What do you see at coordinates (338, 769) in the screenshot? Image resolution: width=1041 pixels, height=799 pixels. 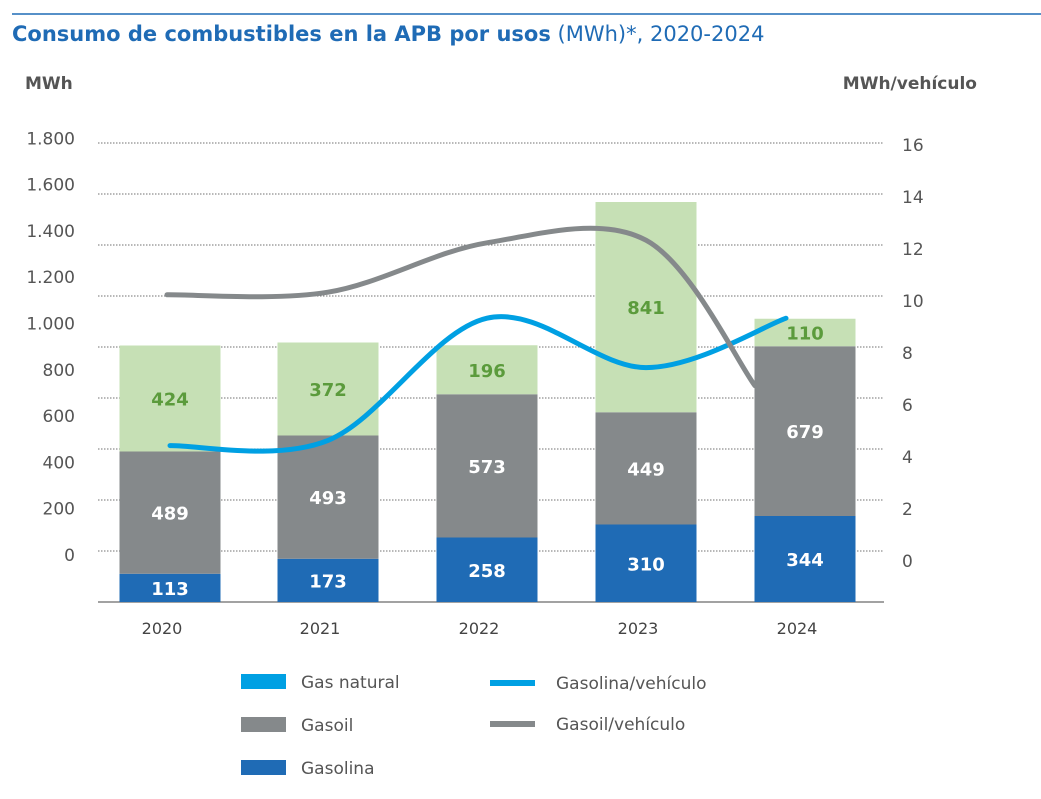 I see `legend-label: Gasolina` at bounding box center [338, 769].